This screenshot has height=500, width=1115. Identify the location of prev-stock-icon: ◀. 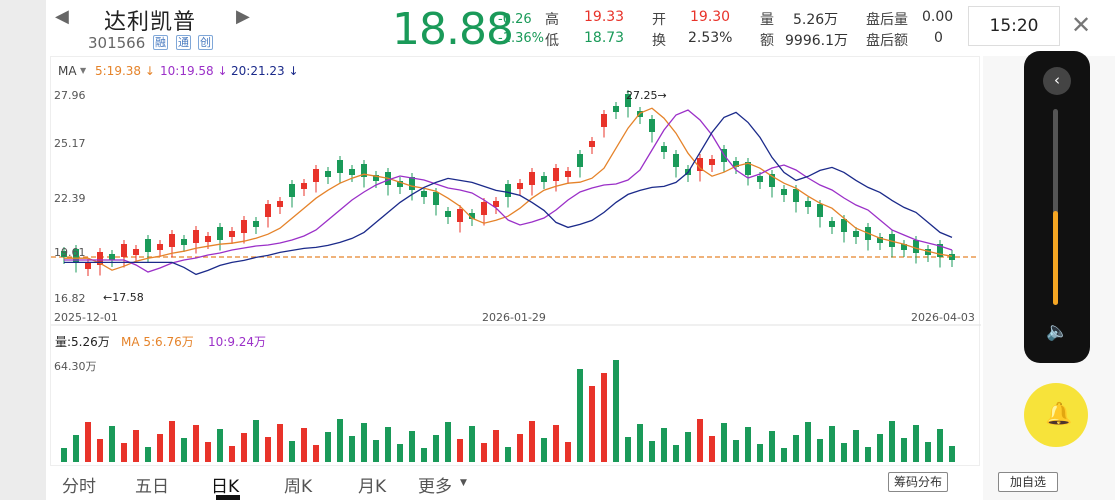
(62, 16).